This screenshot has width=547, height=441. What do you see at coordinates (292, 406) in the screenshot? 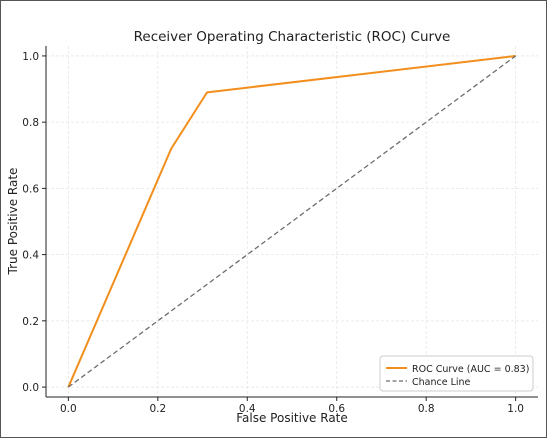
I see `x-ticks: 0.0 0.2 0.4 0.6 0.8 1.0` at bounding box center [292, 406].